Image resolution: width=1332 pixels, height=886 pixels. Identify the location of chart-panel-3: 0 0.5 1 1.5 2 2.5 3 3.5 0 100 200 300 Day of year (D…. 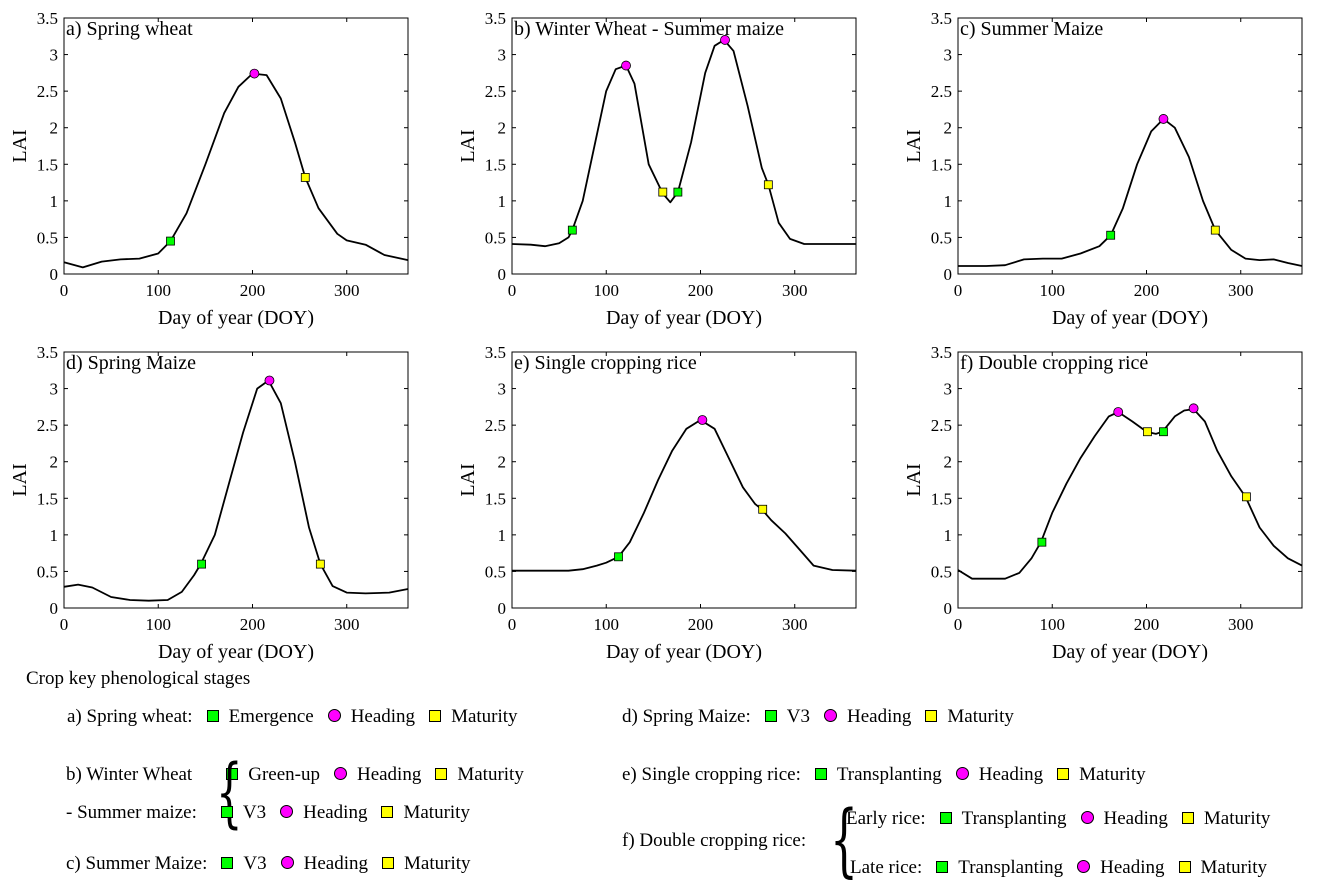
(1103, 169).